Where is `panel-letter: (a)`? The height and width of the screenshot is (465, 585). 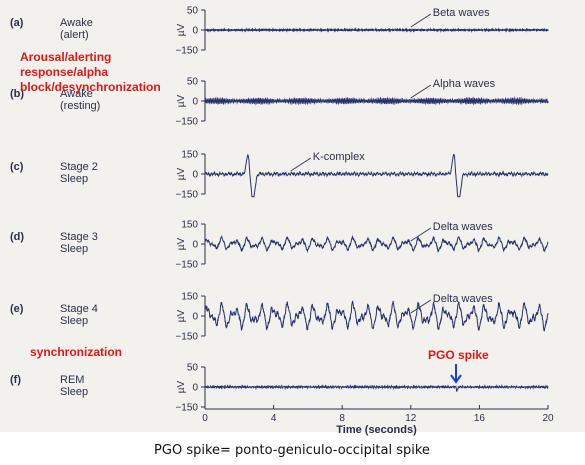
panel-letter: (a) is located at coordinates (17, 23).